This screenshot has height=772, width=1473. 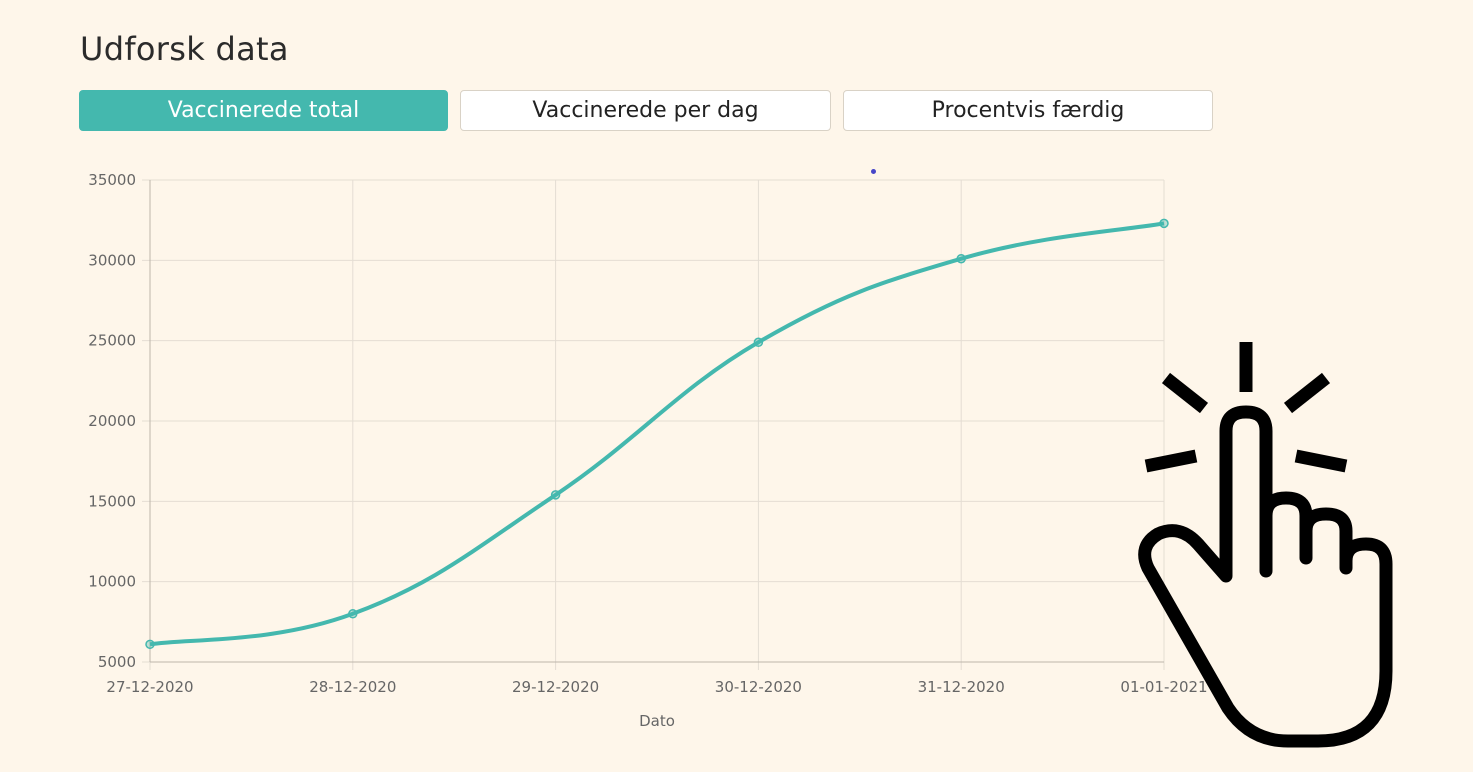 I want to click on x-tick-label: 28-12-2020, so click(x=352, y=687).